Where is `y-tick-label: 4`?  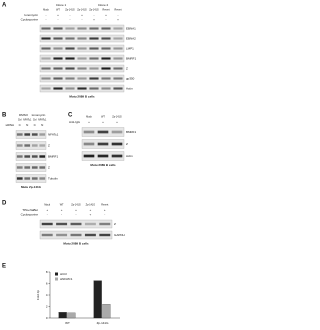
y-tick-label: 4 is located at coordinates (47, 295).